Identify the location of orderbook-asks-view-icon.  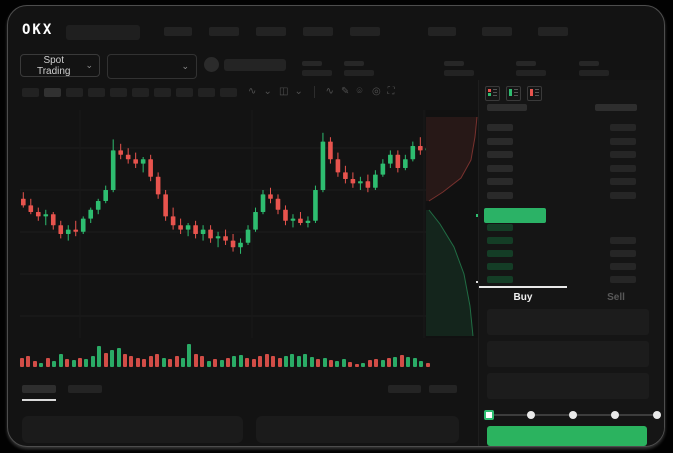
(534, 93).